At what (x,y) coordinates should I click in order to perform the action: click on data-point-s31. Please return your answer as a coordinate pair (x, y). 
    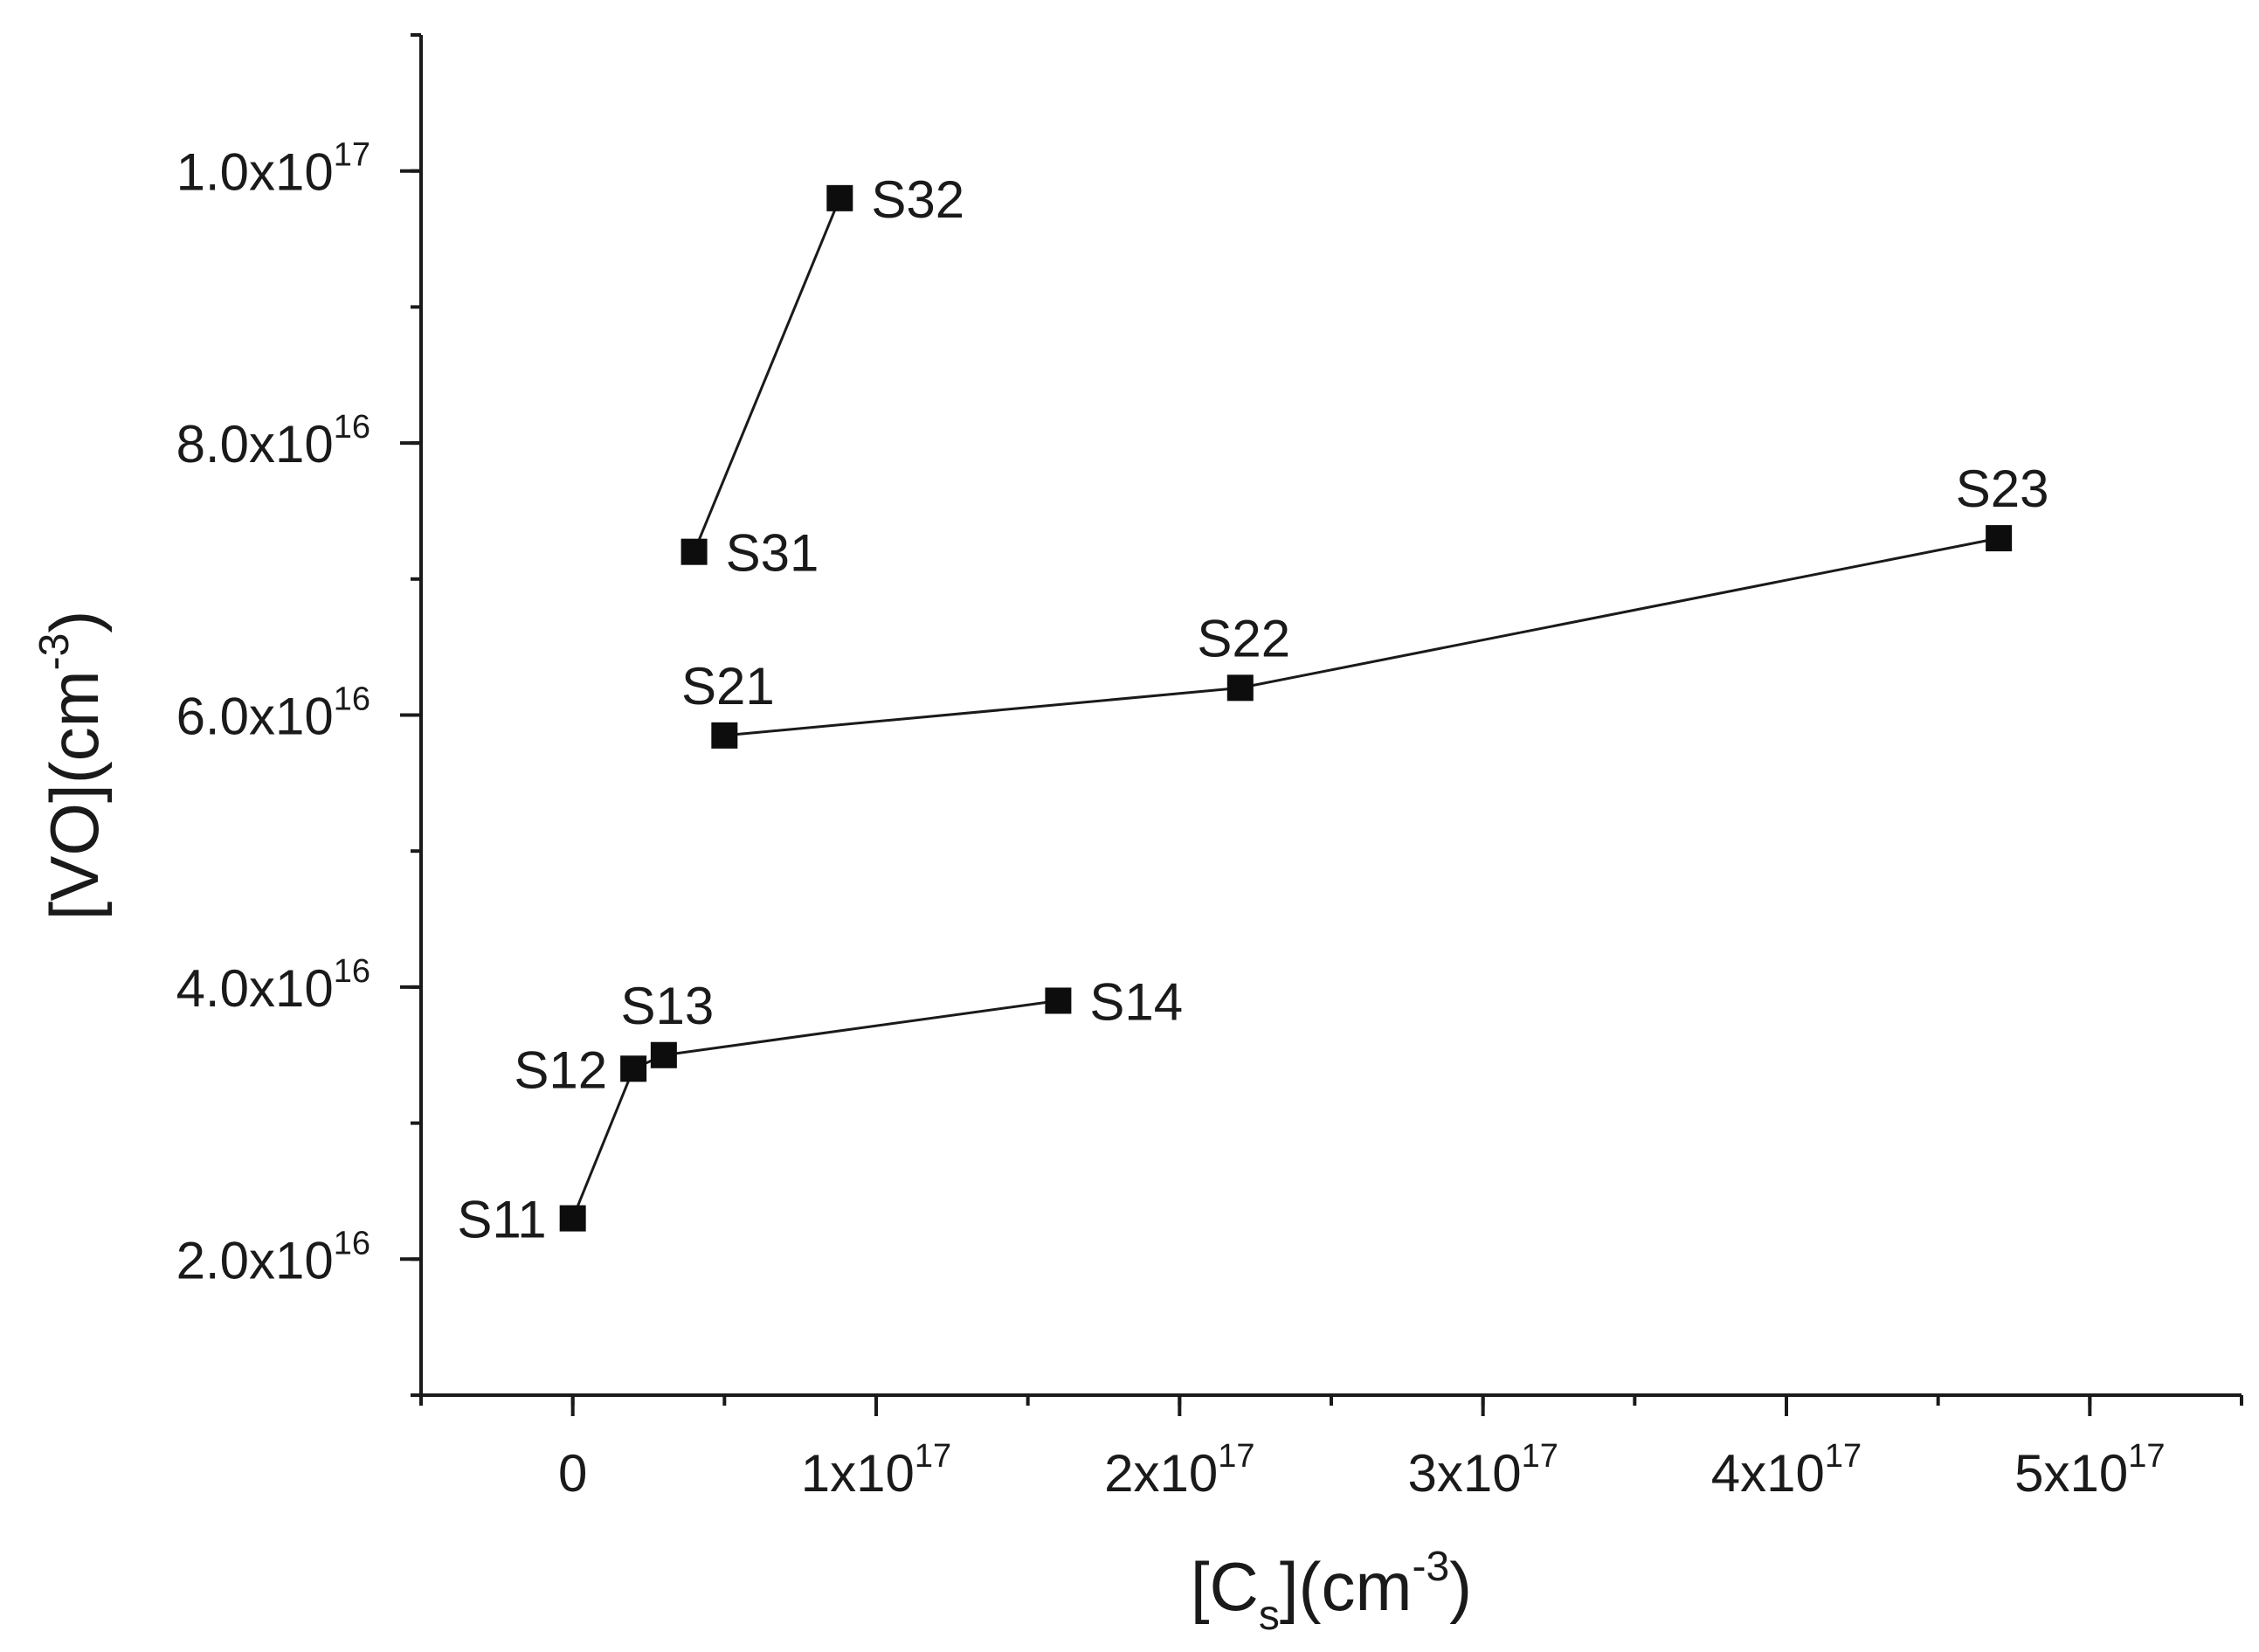
    Looking at the image, I should click on (694, 551).